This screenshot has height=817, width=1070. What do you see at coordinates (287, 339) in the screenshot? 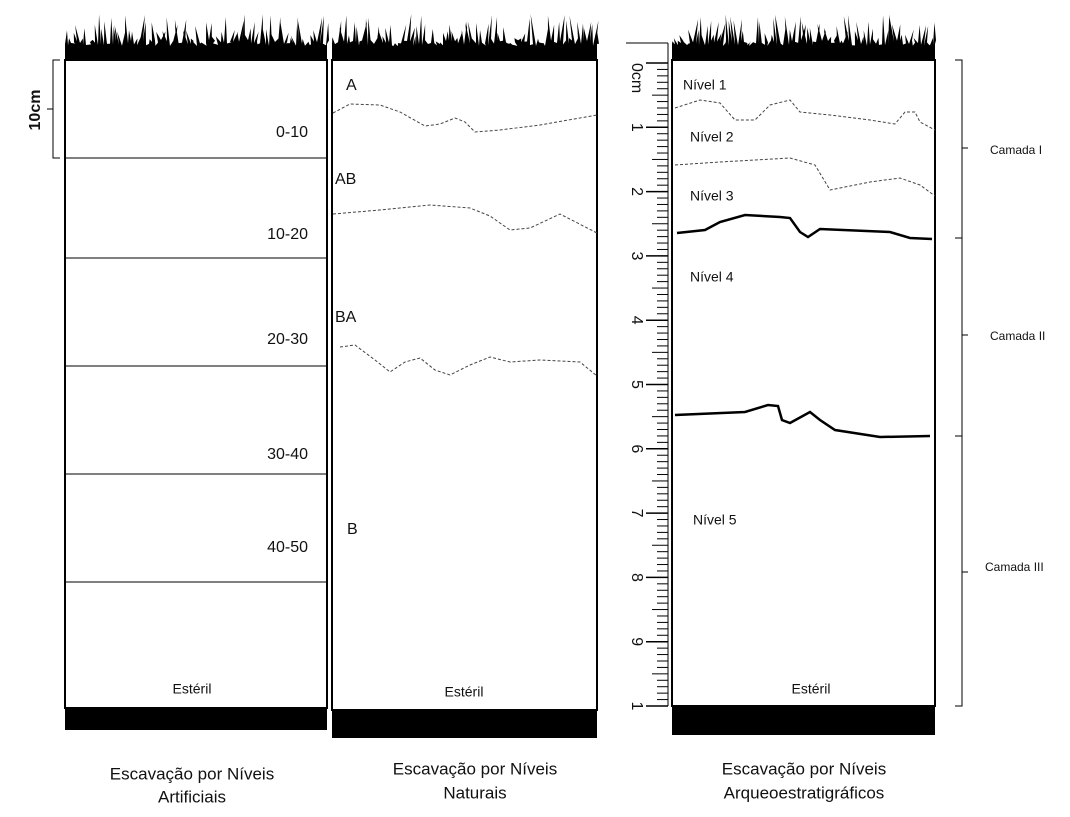
I see `level-label: 20-30` at bounding box center [287, 339].